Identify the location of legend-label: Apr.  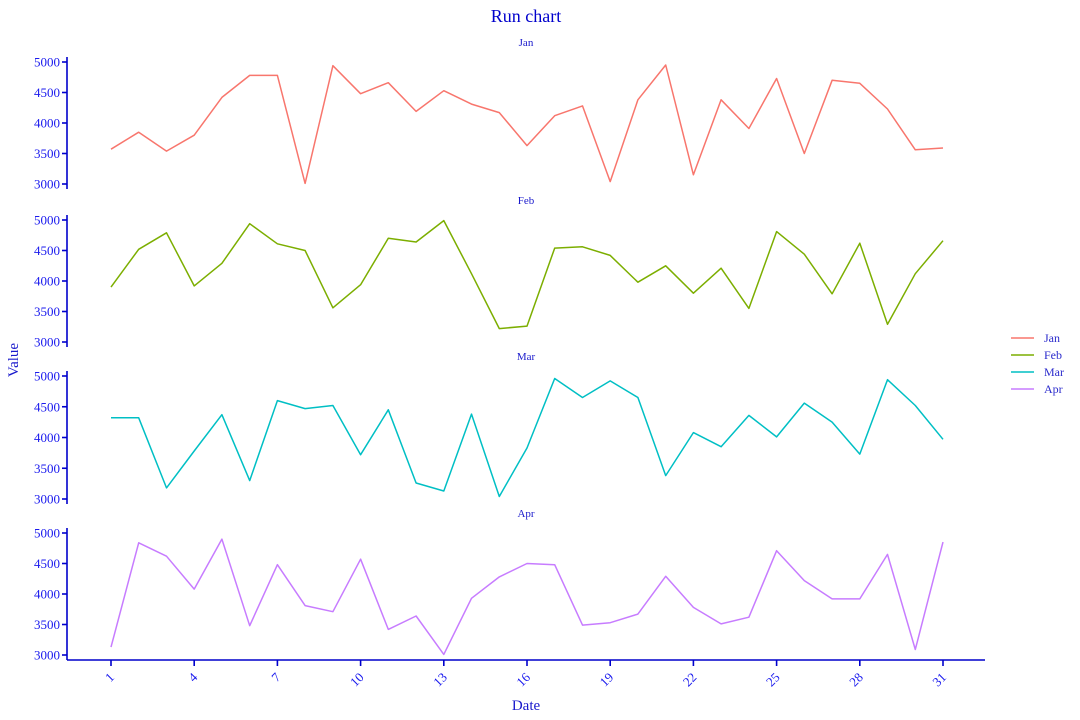
(1053, 389).